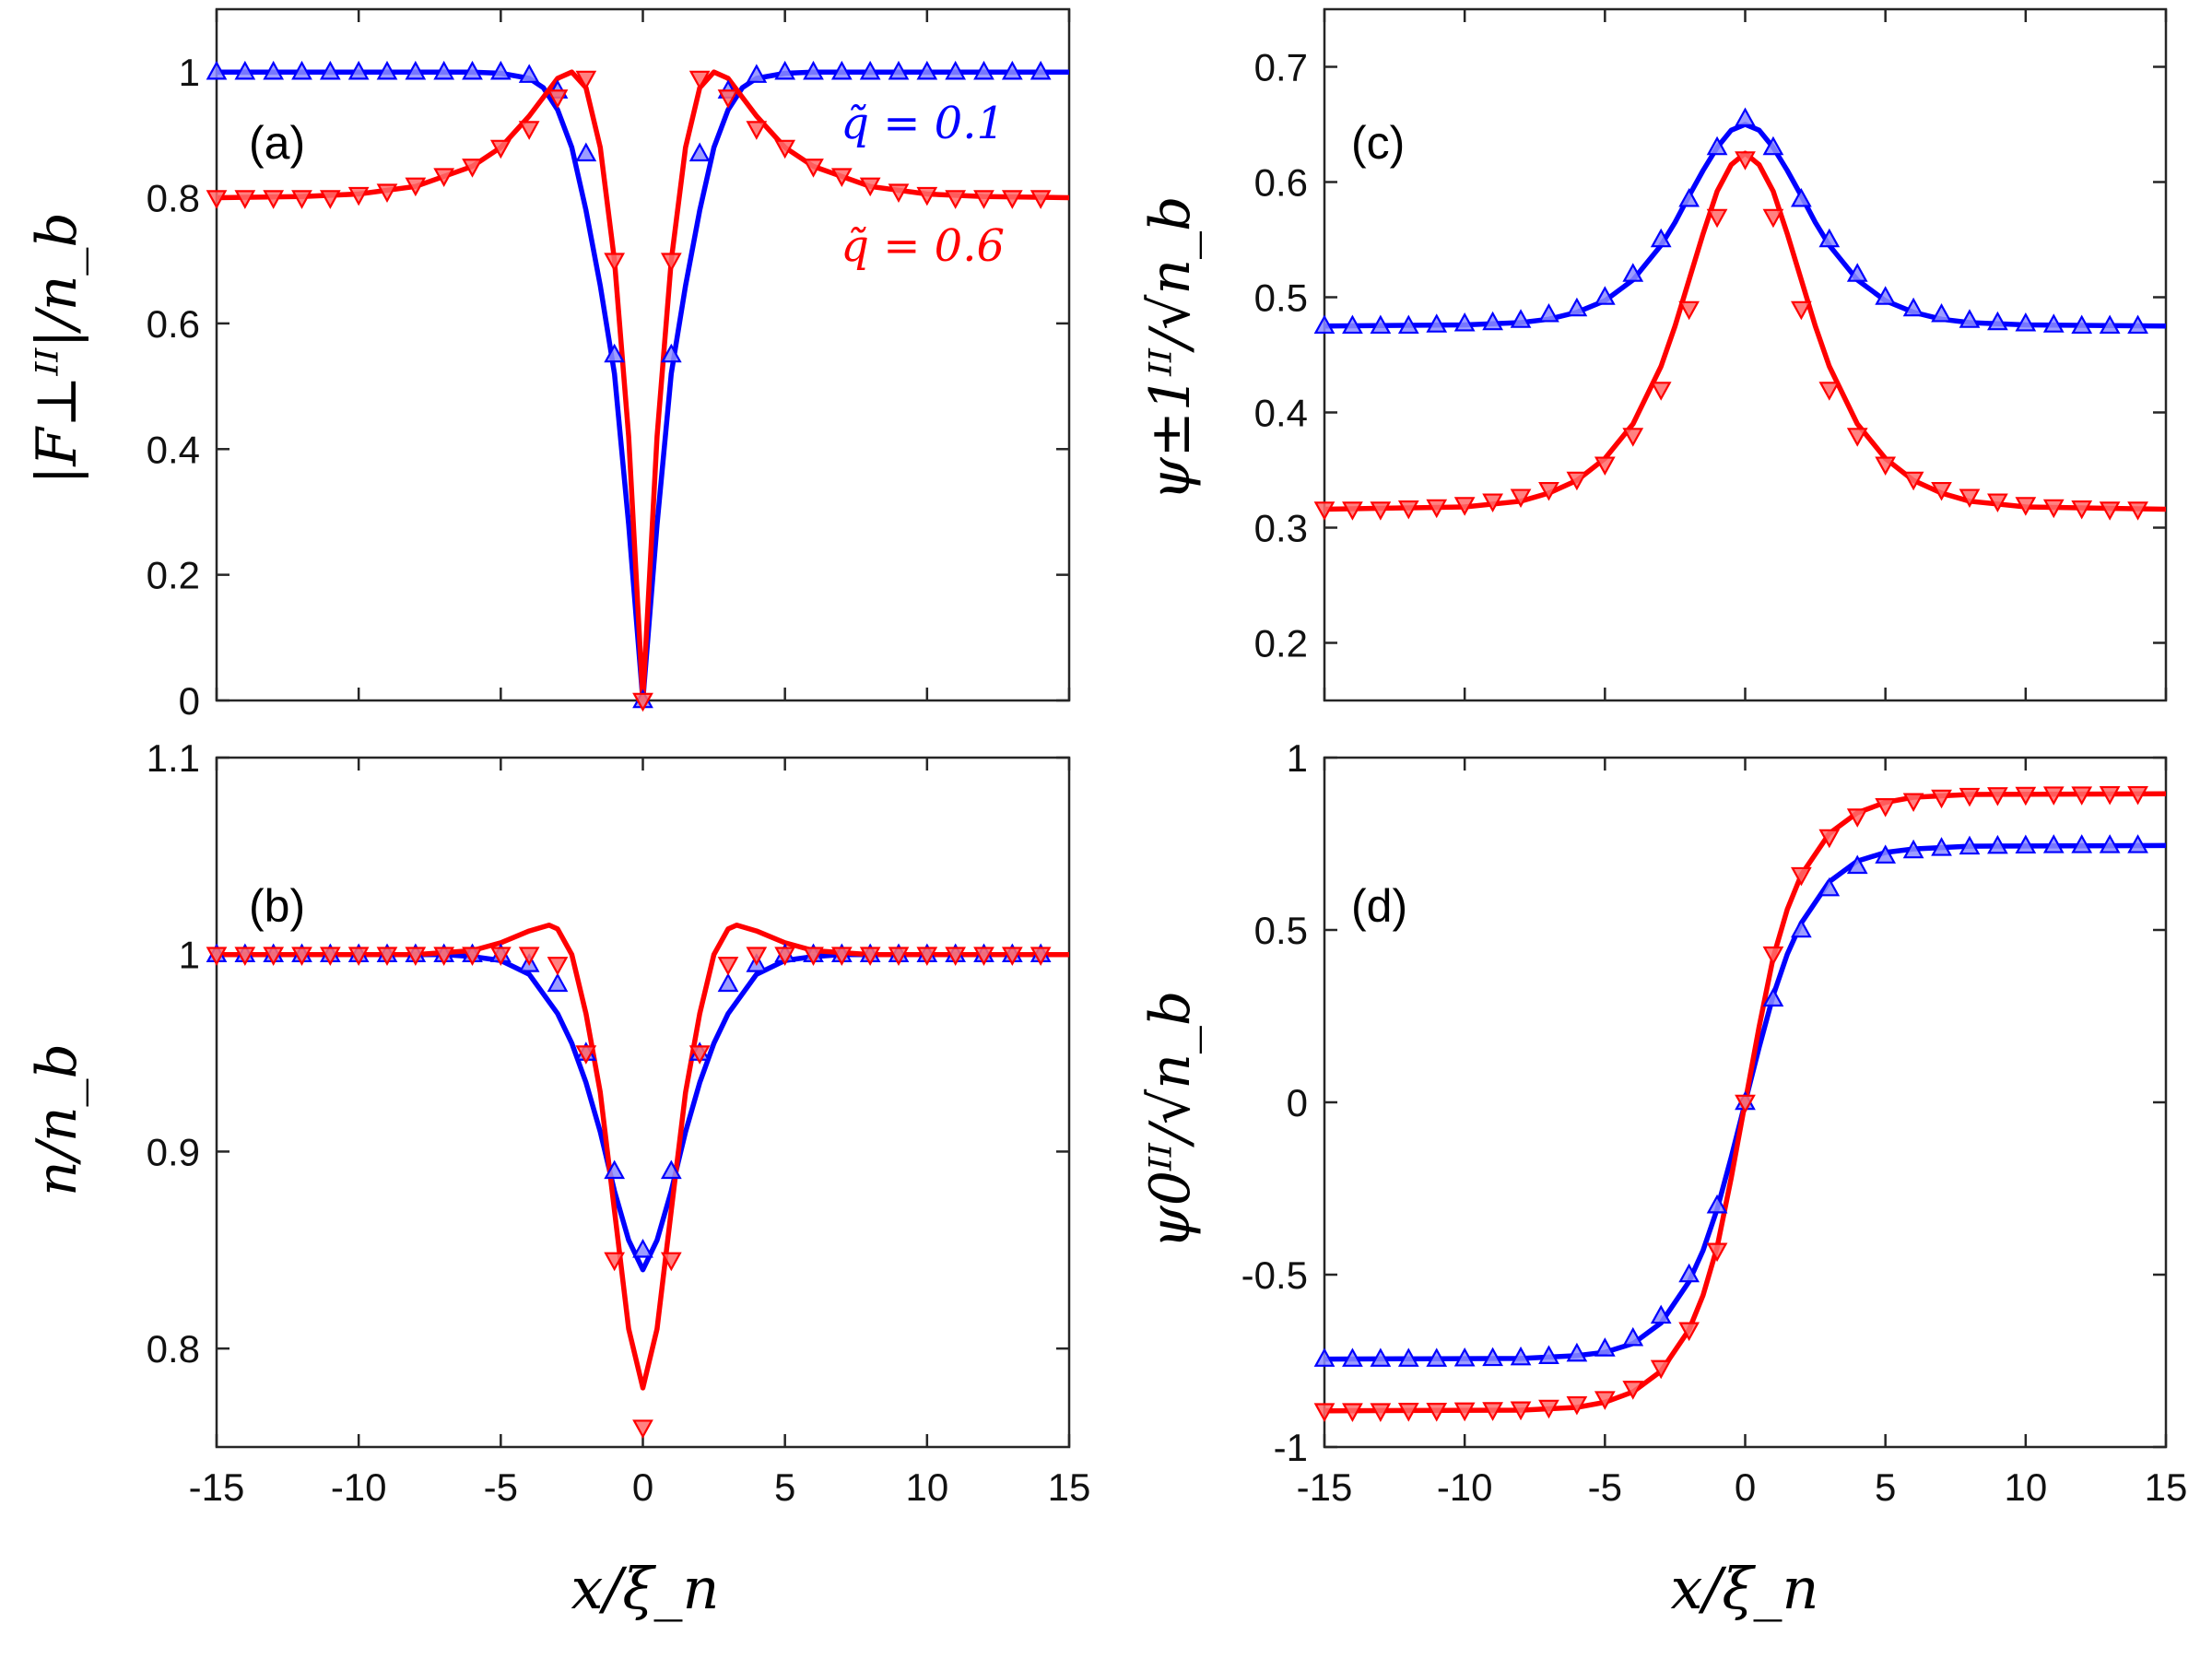  I want to click on legend-q01: q̃ = 0.1, so click(923, 123).